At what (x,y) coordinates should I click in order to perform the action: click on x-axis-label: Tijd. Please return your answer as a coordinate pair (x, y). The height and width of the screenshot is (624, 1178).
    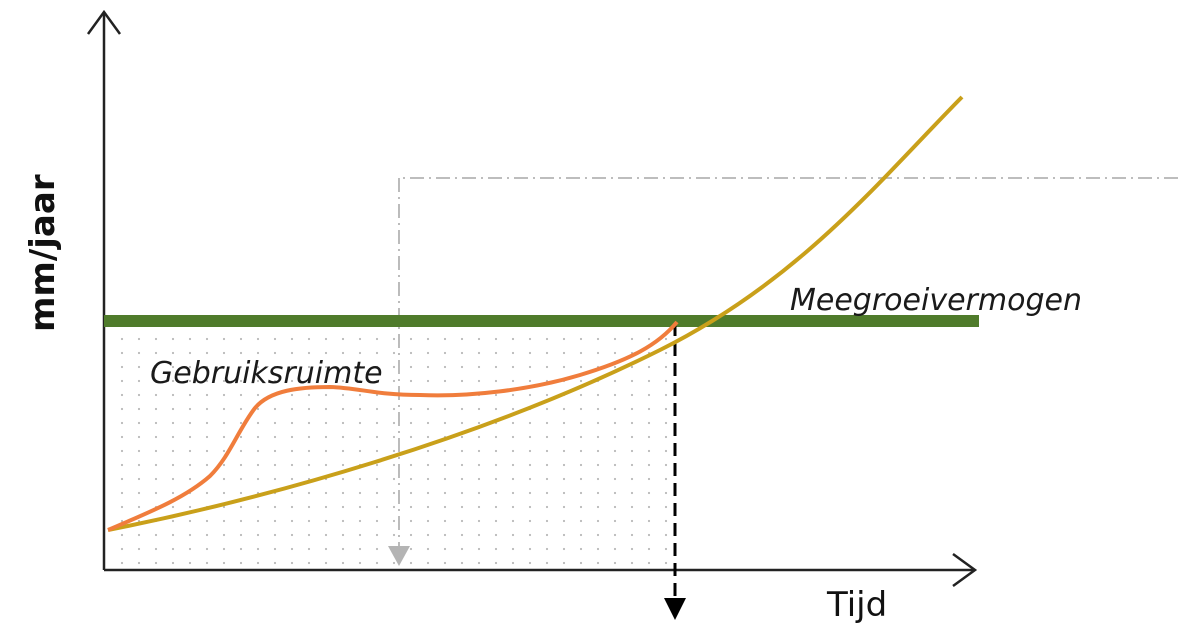
    Looking at the image, I should click on (856, 604).